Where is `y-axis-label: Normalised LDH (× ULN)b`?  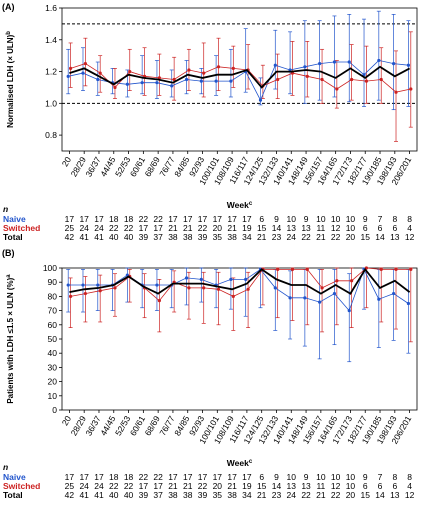 y-axis-label: Normalised LDH (× ULN)b is located at coordinates (10, 79).